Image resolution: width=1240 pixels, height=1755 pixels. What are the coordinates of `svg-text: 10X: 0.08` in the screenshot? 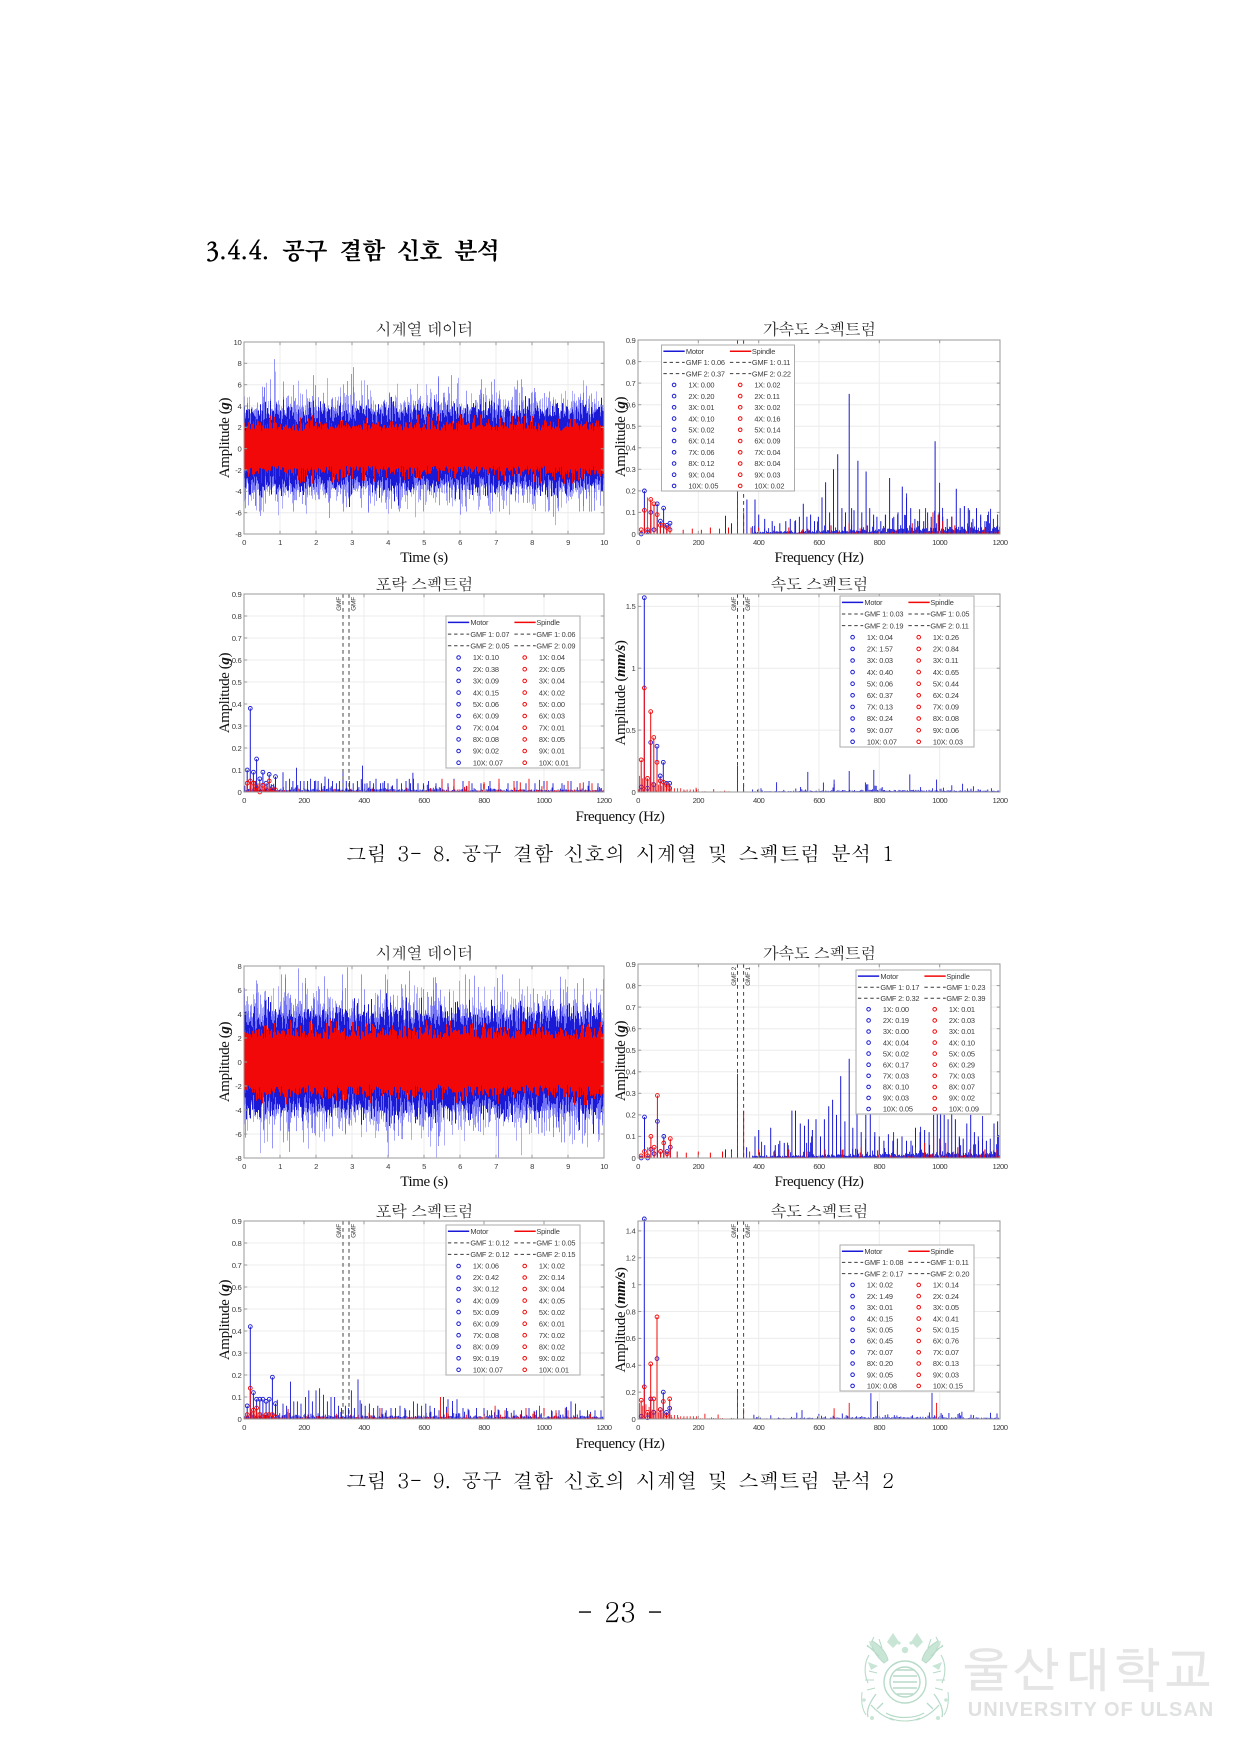 It's located at (882, 1386).